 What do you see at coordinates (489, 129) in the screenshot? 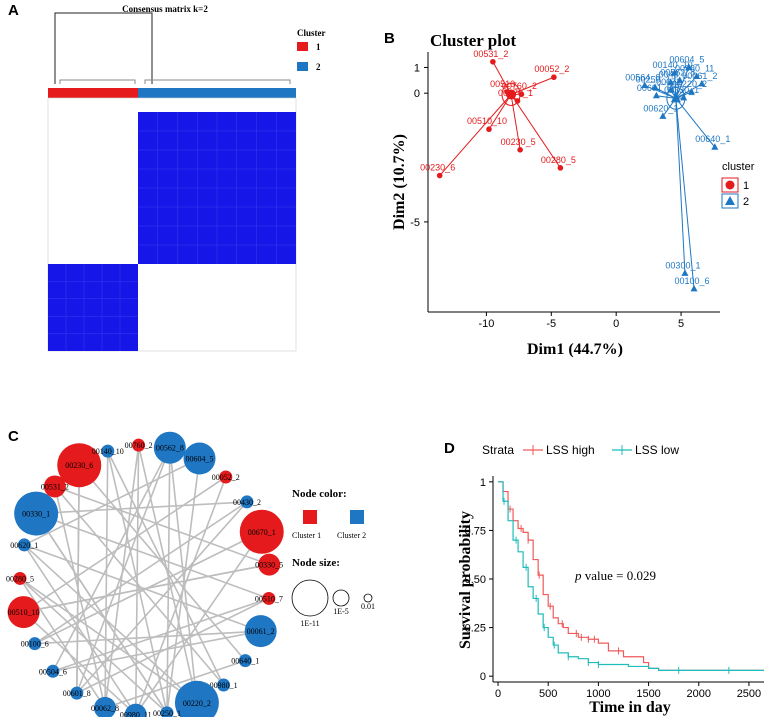
I see `cluster-1-point` at bounding box center [489, 129].